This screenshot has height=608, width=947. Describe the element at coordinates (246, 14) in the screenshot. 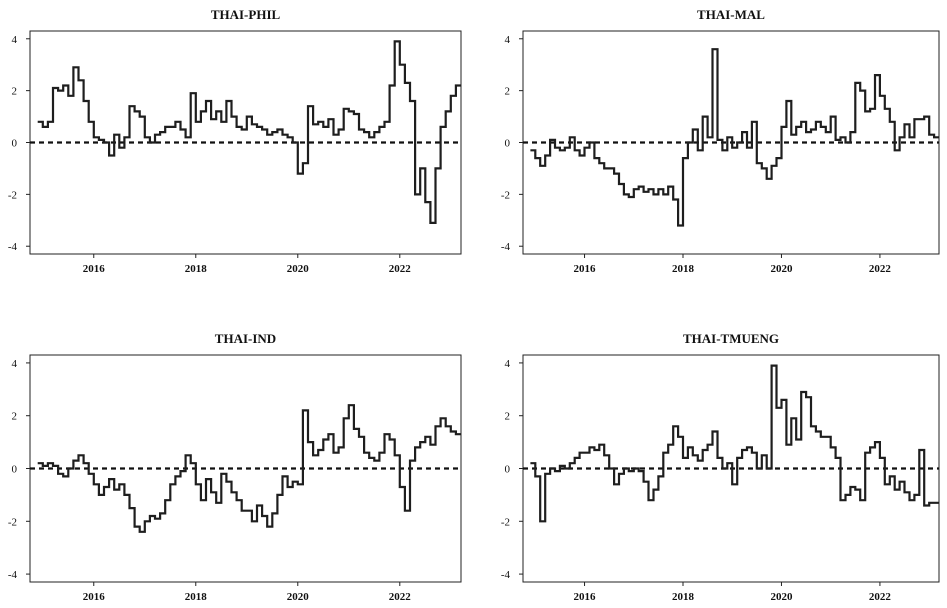

I see `panel-title: THAI-PHIL` at that location.